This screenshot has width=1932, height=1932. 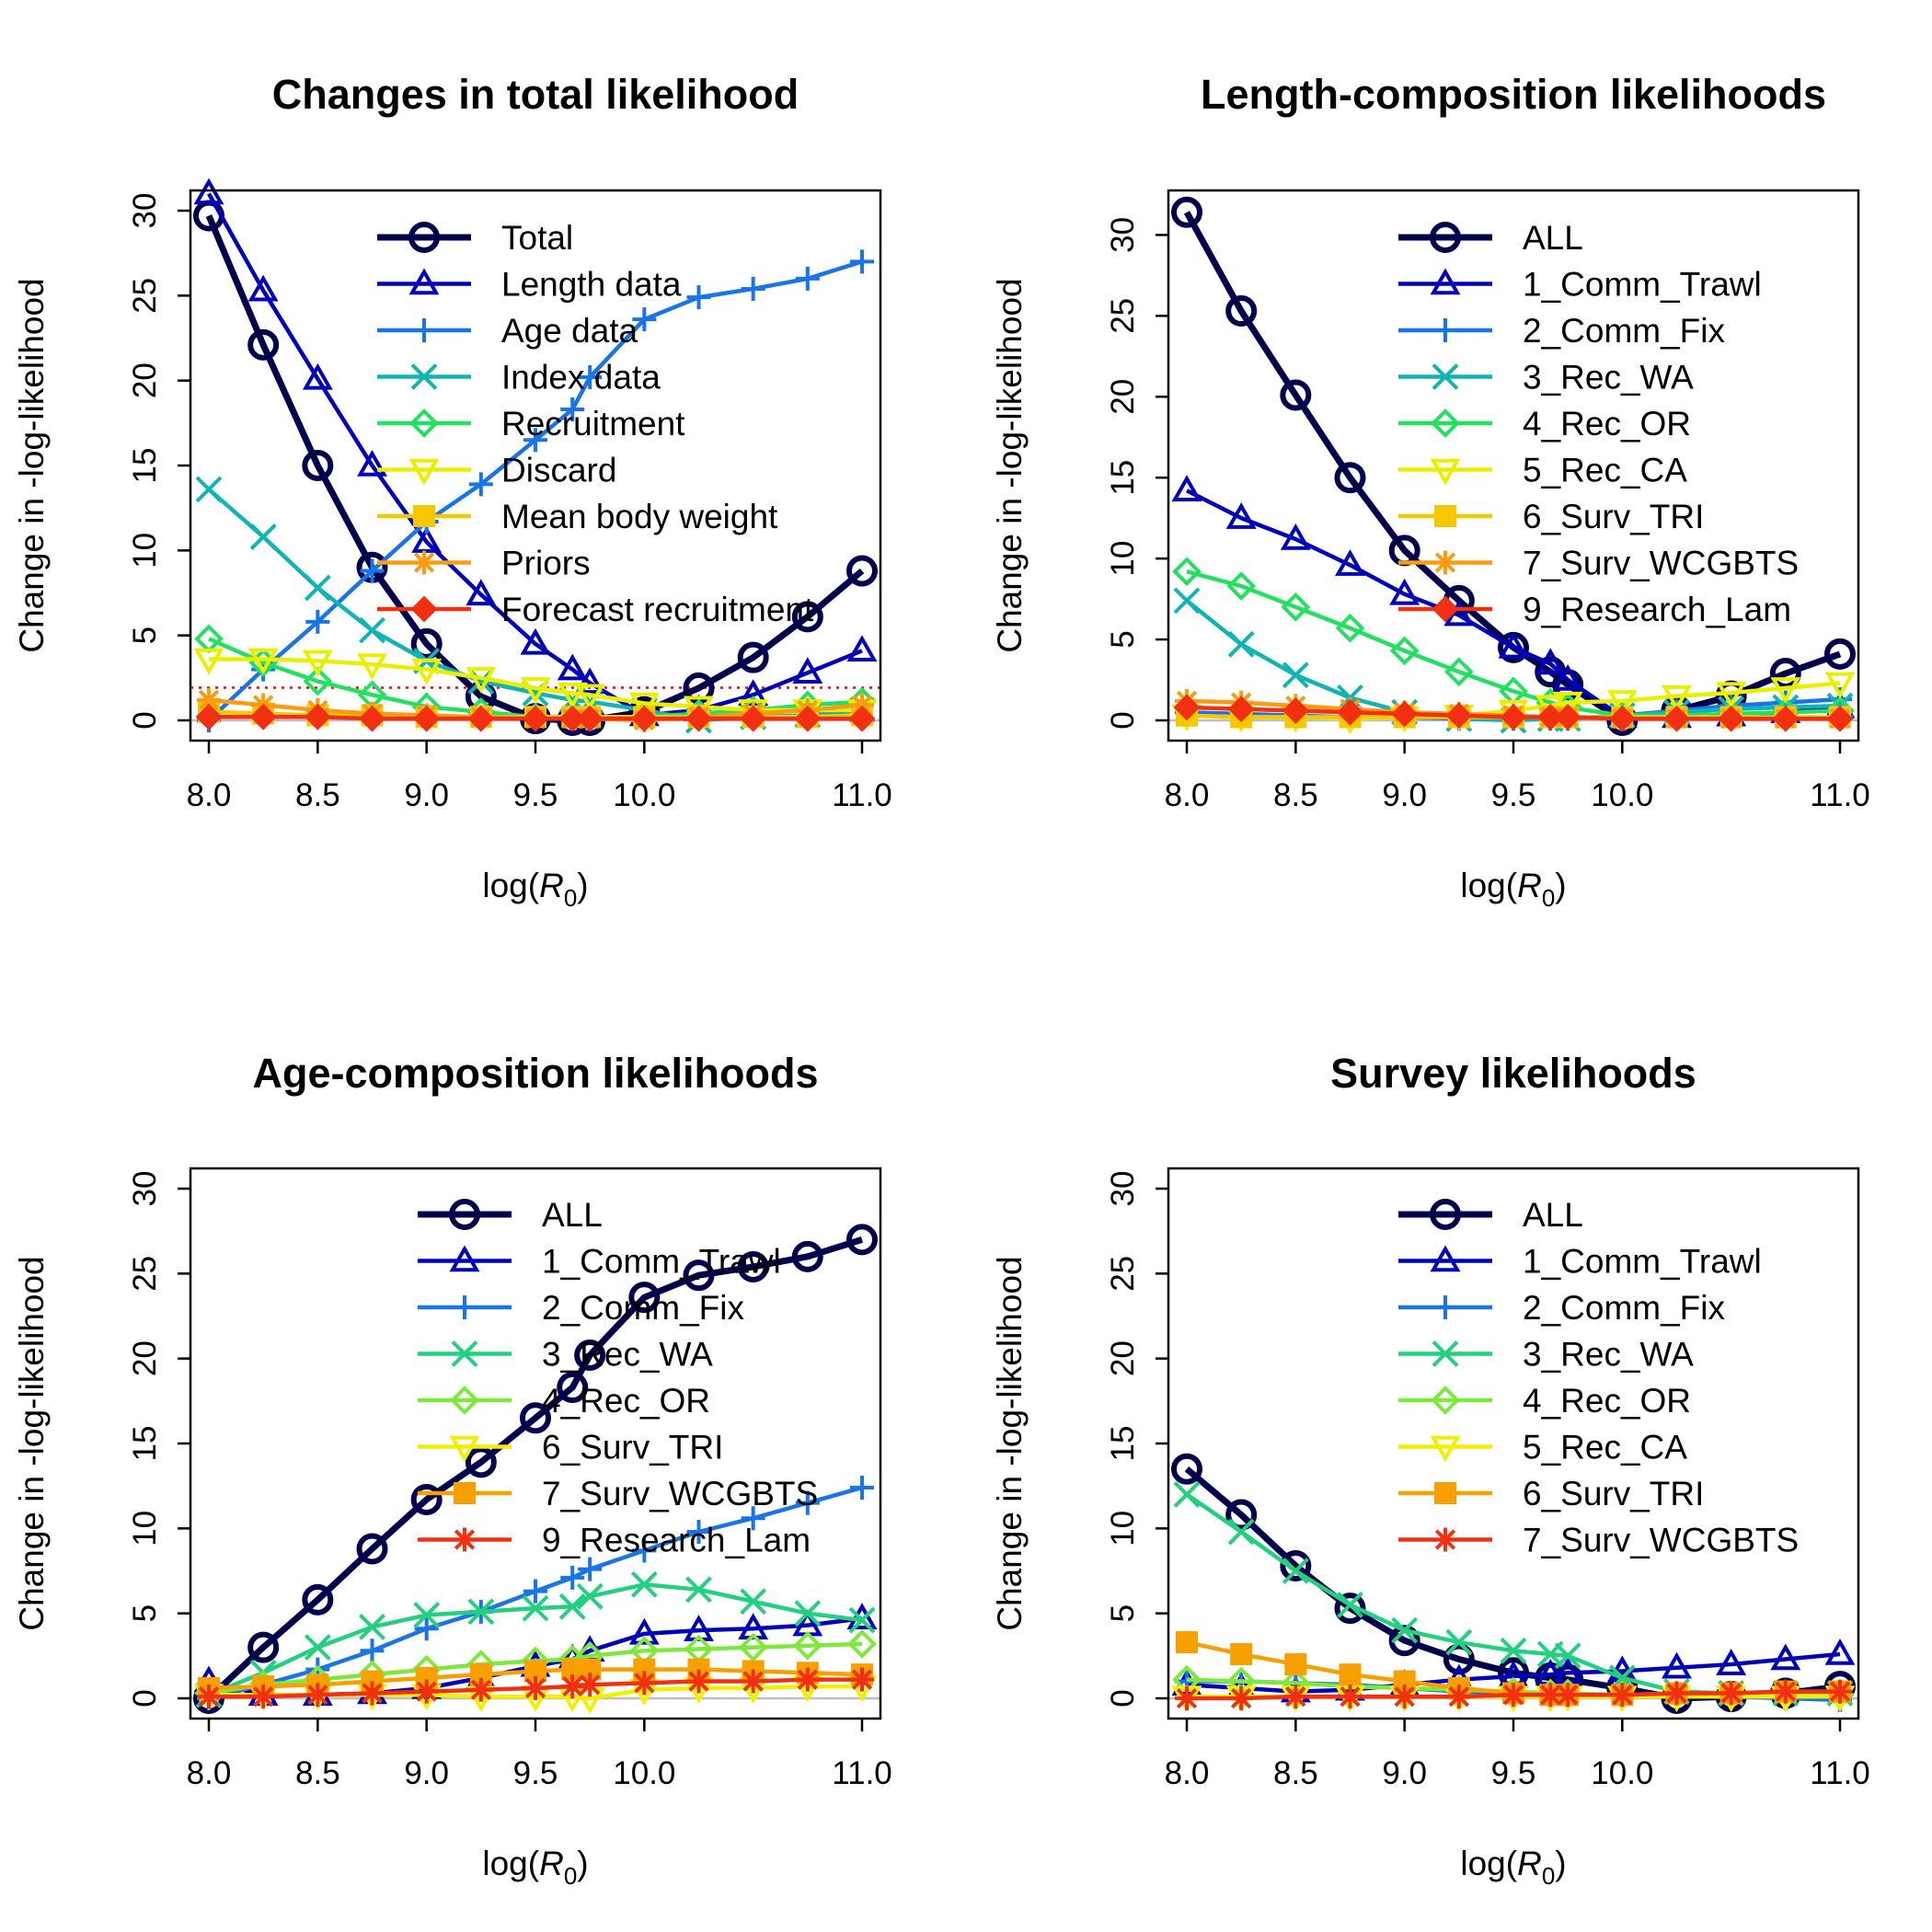 I want to click on data-point-Age data-8, so click(x=590, y=376).